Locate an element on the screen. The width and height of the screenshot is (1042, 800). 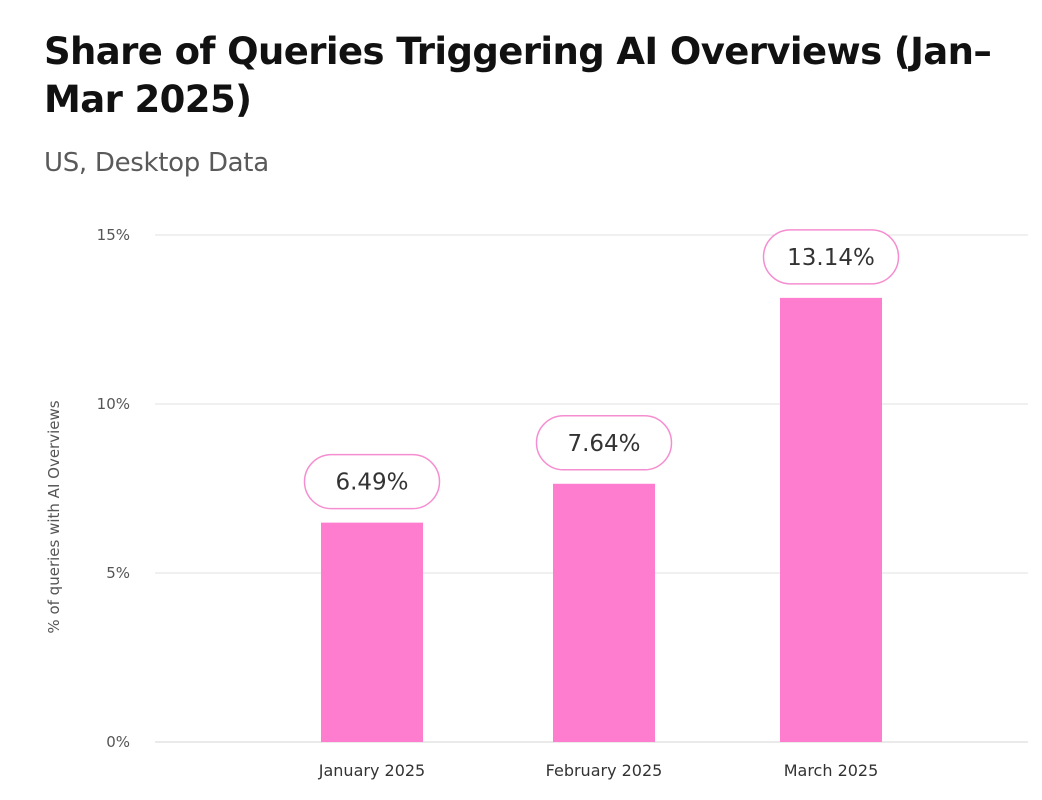
data-label: 7.64% is located at coordinates (603, 444).